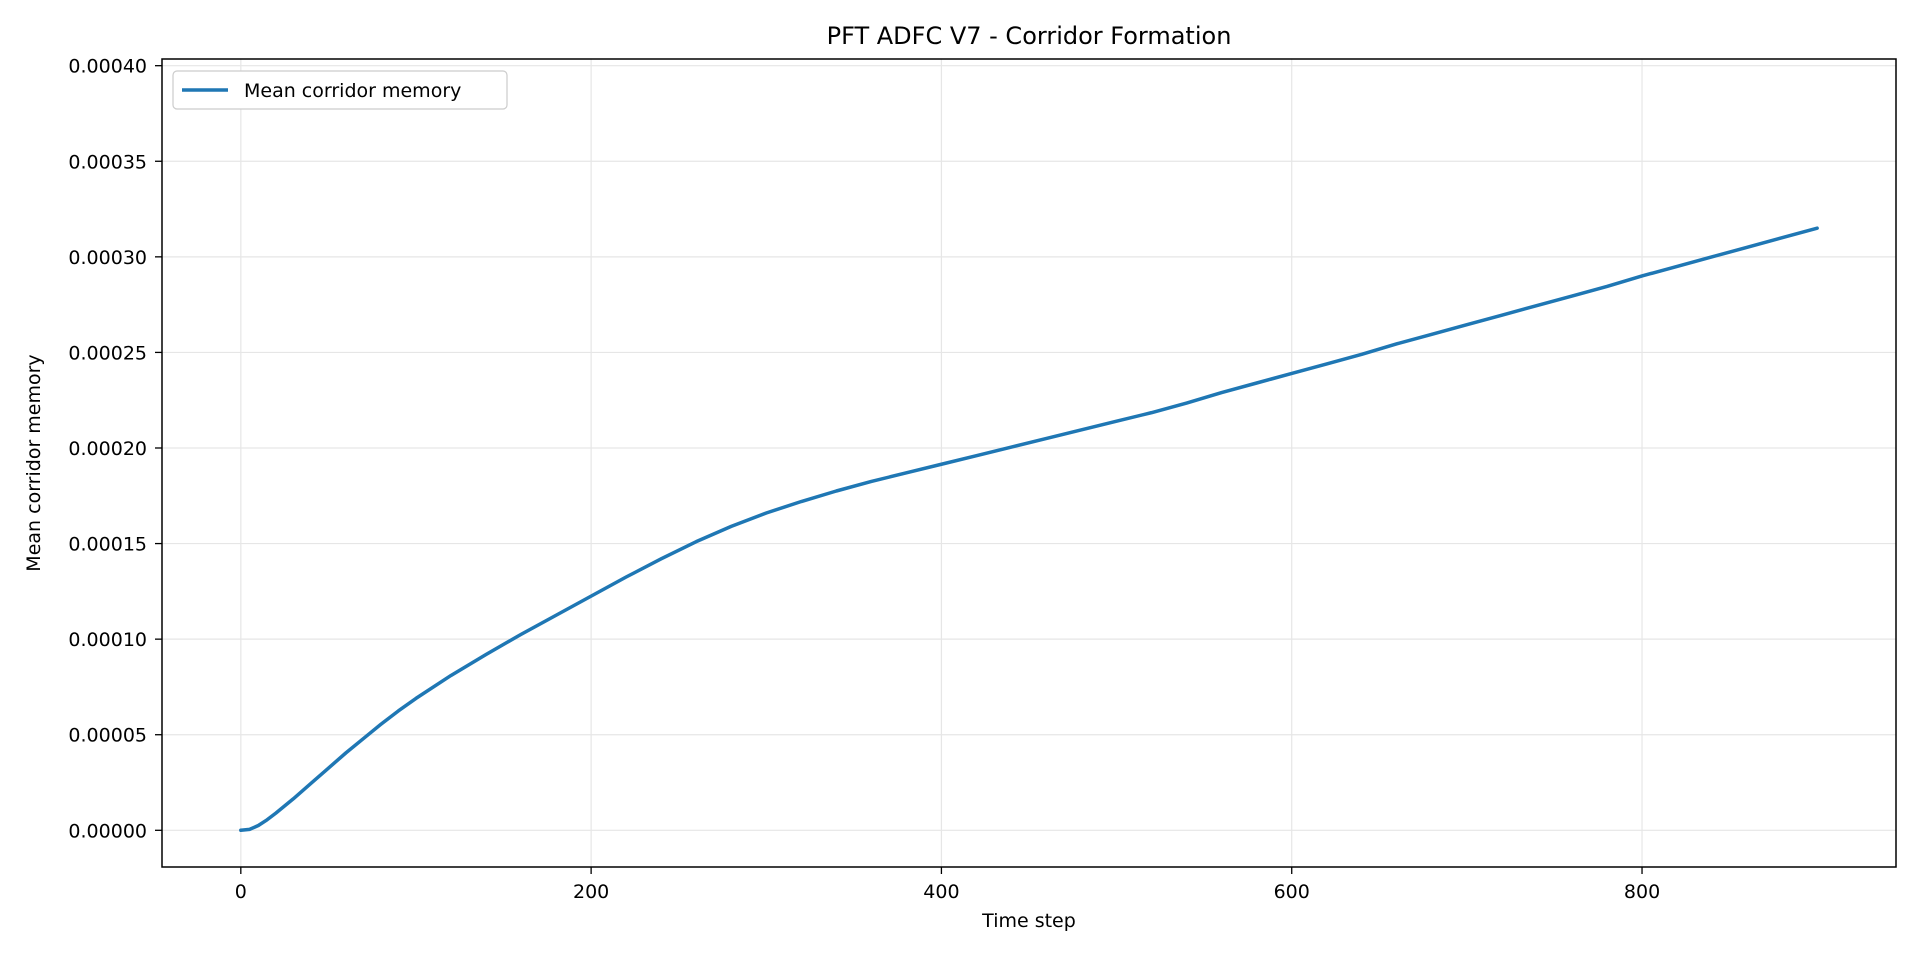 The image size is (1920, 960). What do you see at coordinates (107, 258) in the screenshot?
I see `y-tick-label: 0.00030` at bounding box center [107, 258].